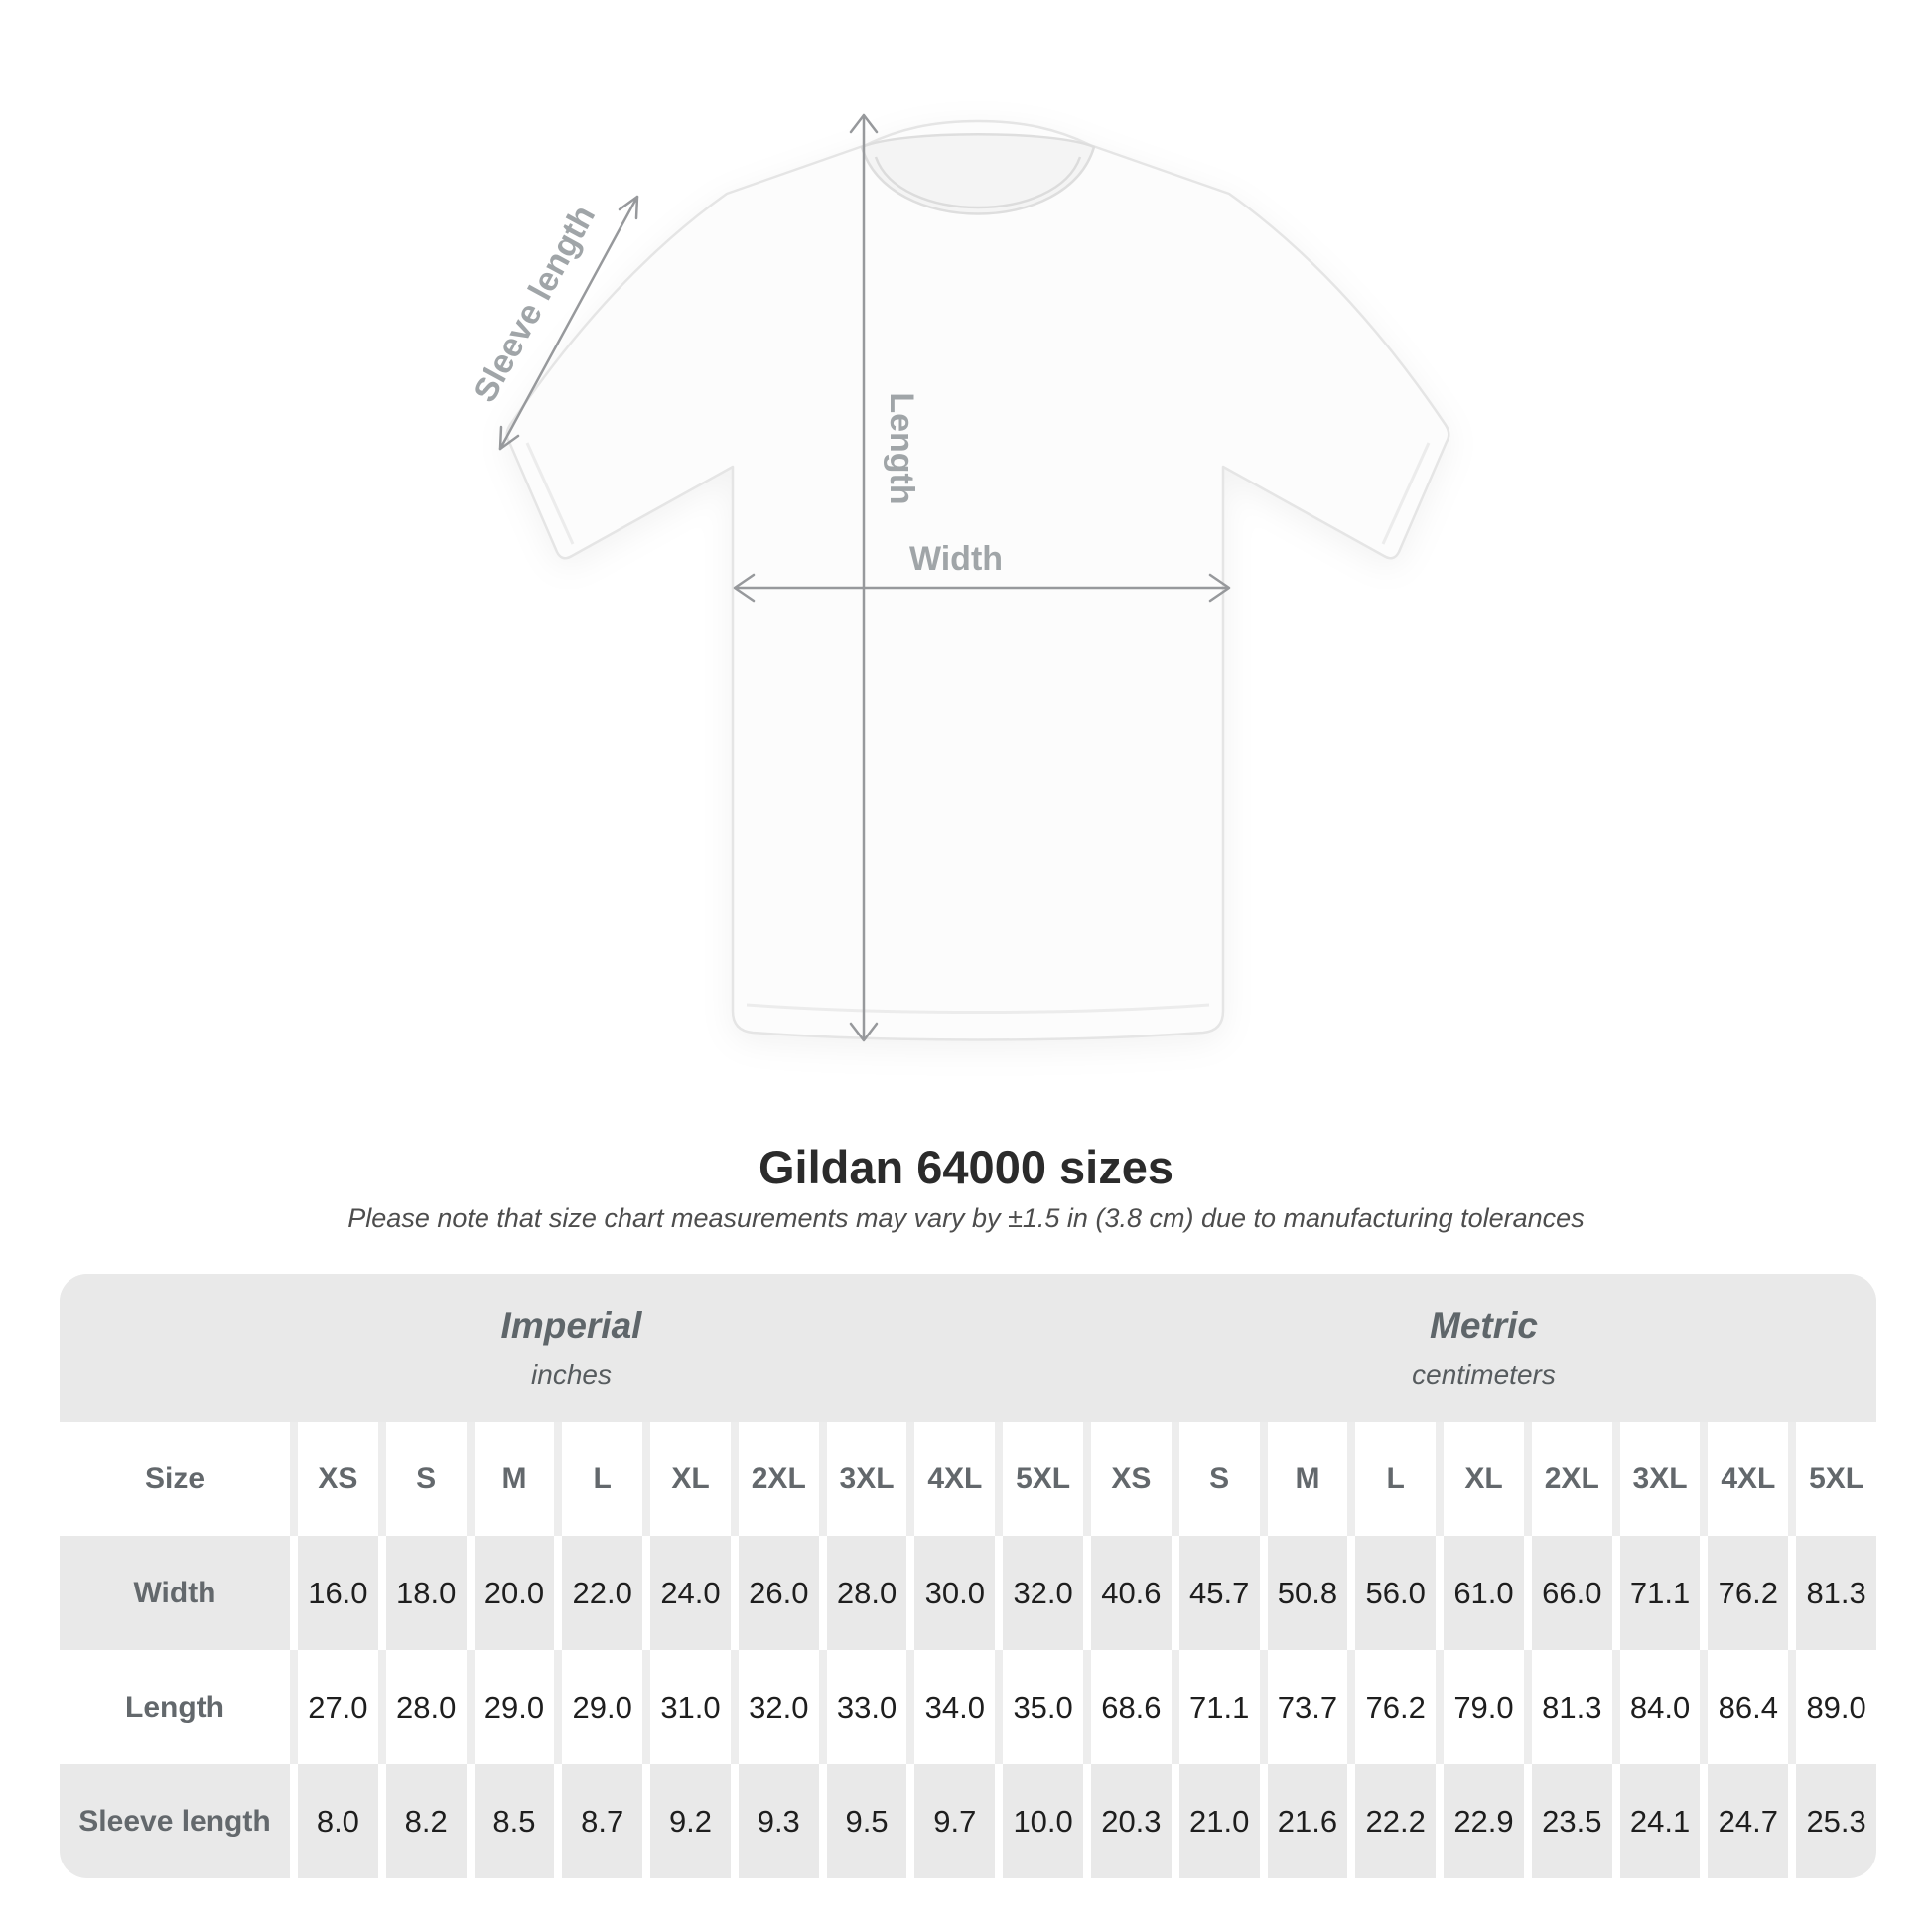  I want to click on row-label-sleeve-length: Sleeve length, so click(175, 1821).